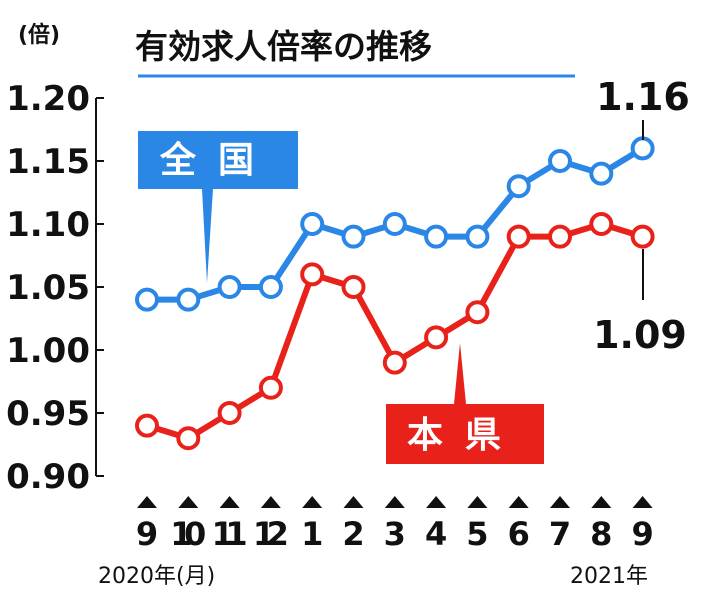  Describe the element at coordinates (48, 162) in the screenshot. I see `y-tick-label: 1.15` at that location.